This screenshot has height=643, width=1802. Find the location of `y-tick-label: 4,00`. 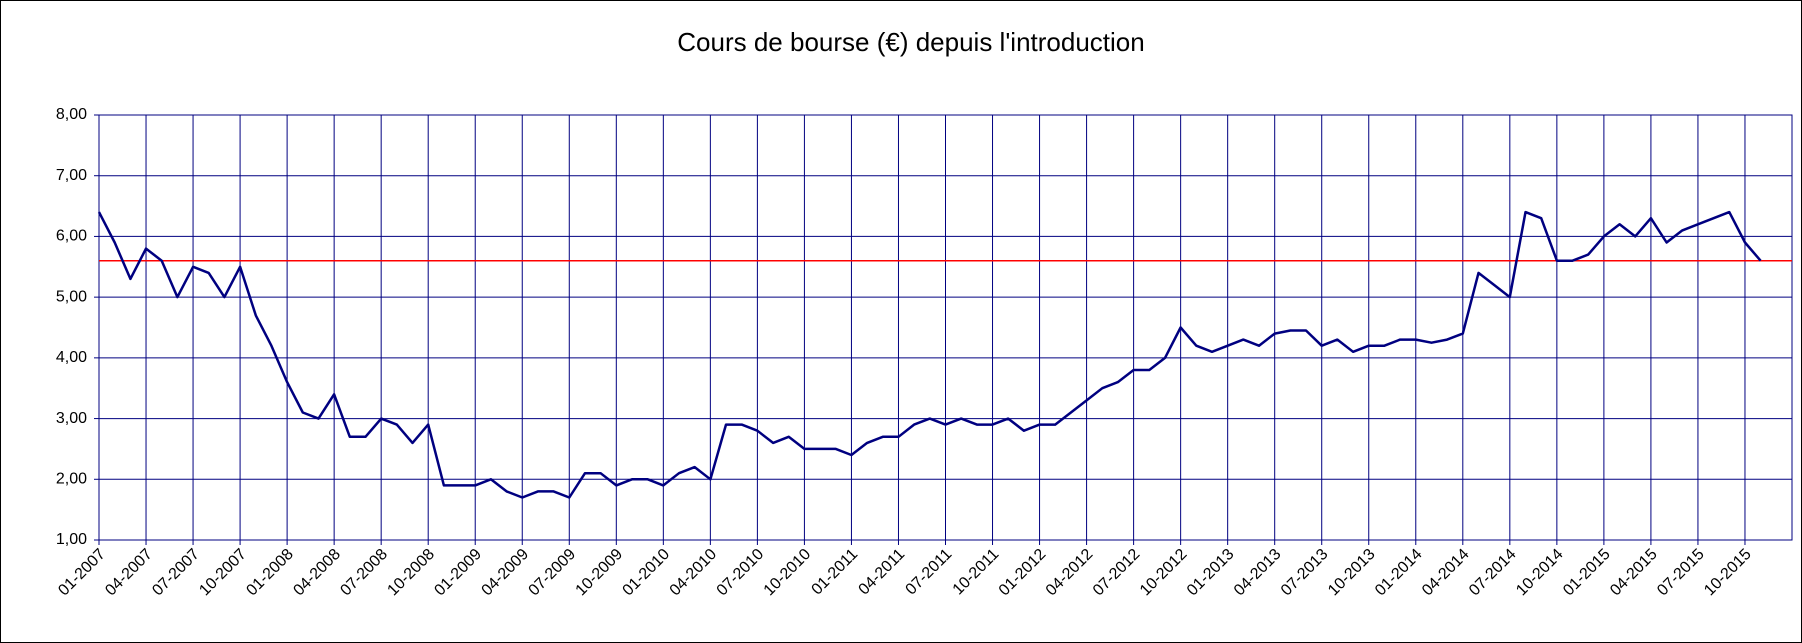

y-tick-label: 4,00 is located at coordinates (71, 357).